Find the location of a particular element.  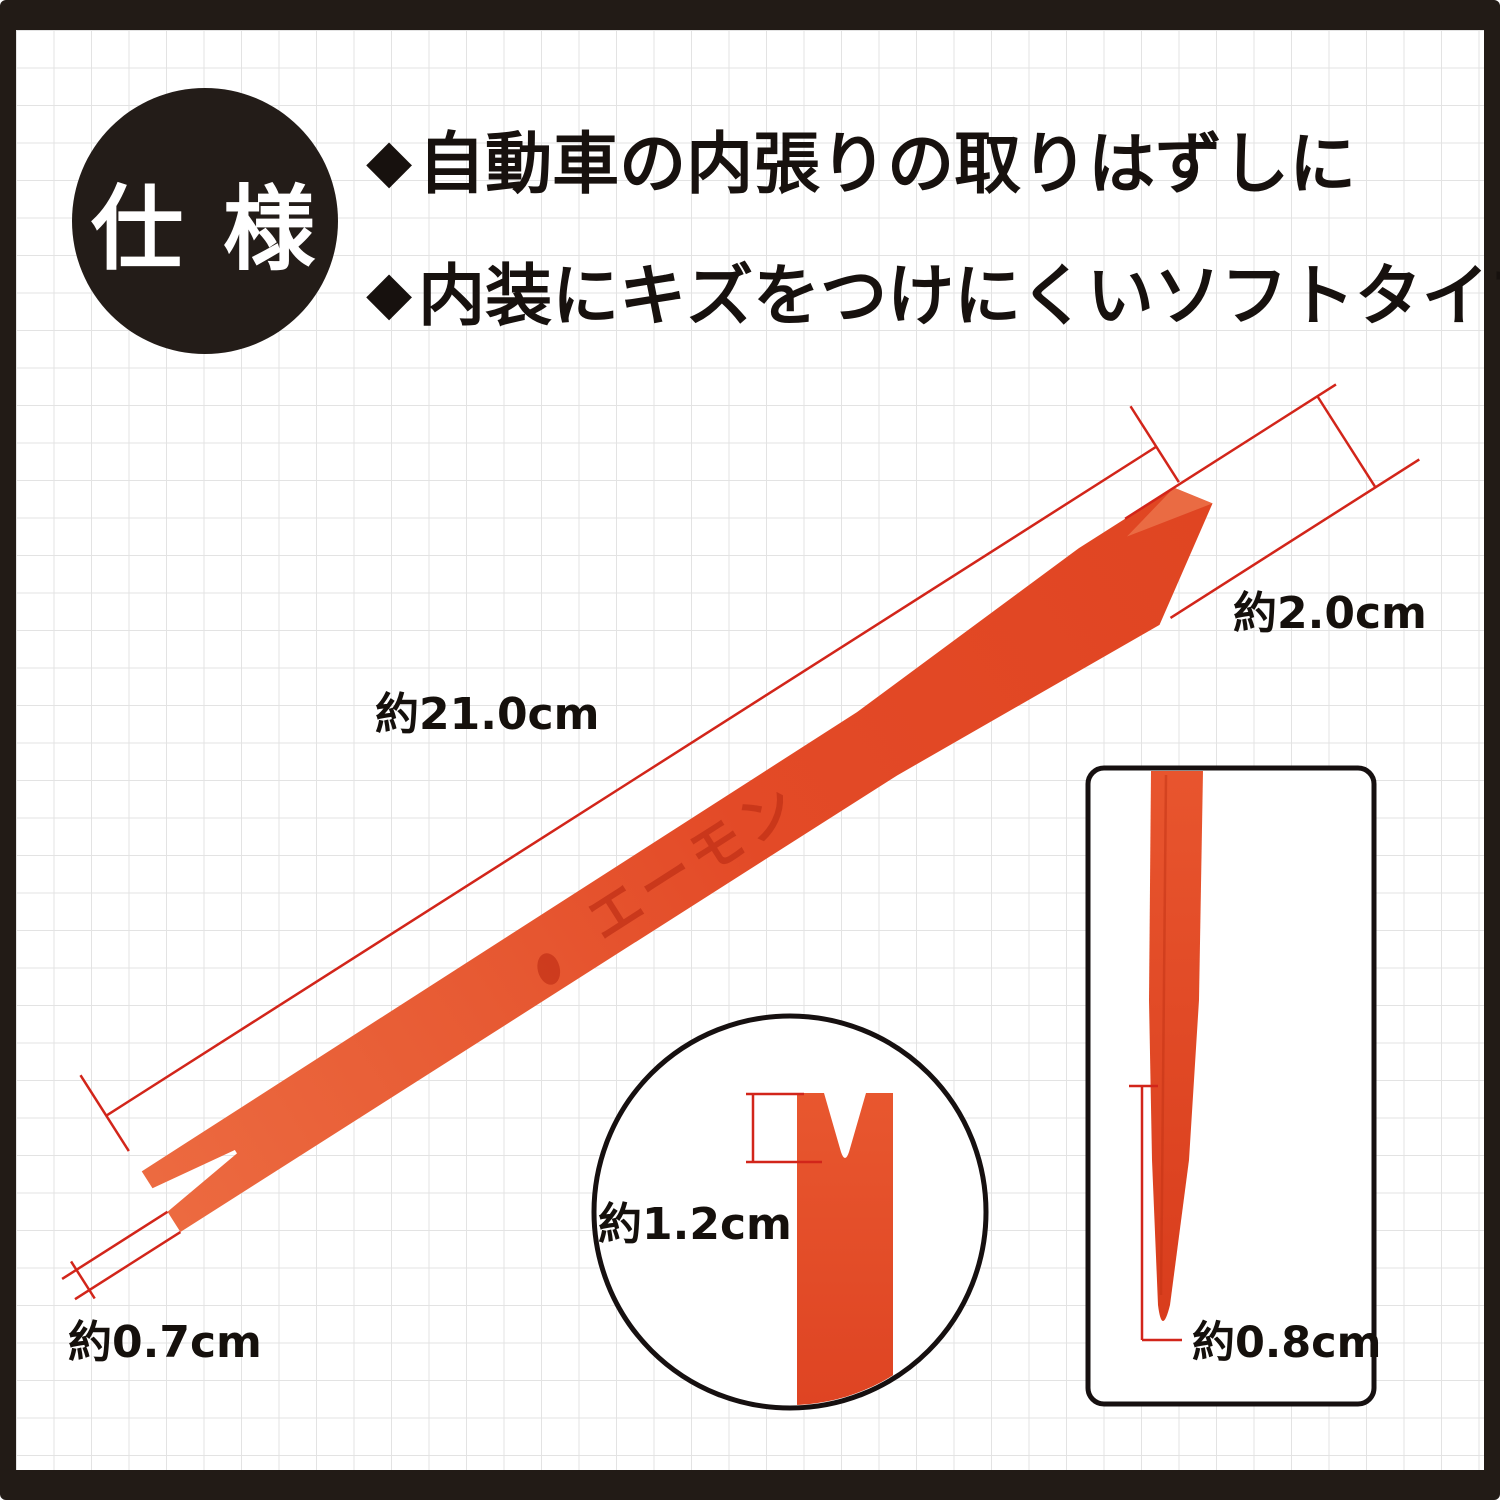

feature-text-1: 自動車の内張りの取りはずしに is located at coordinates (887, 164).